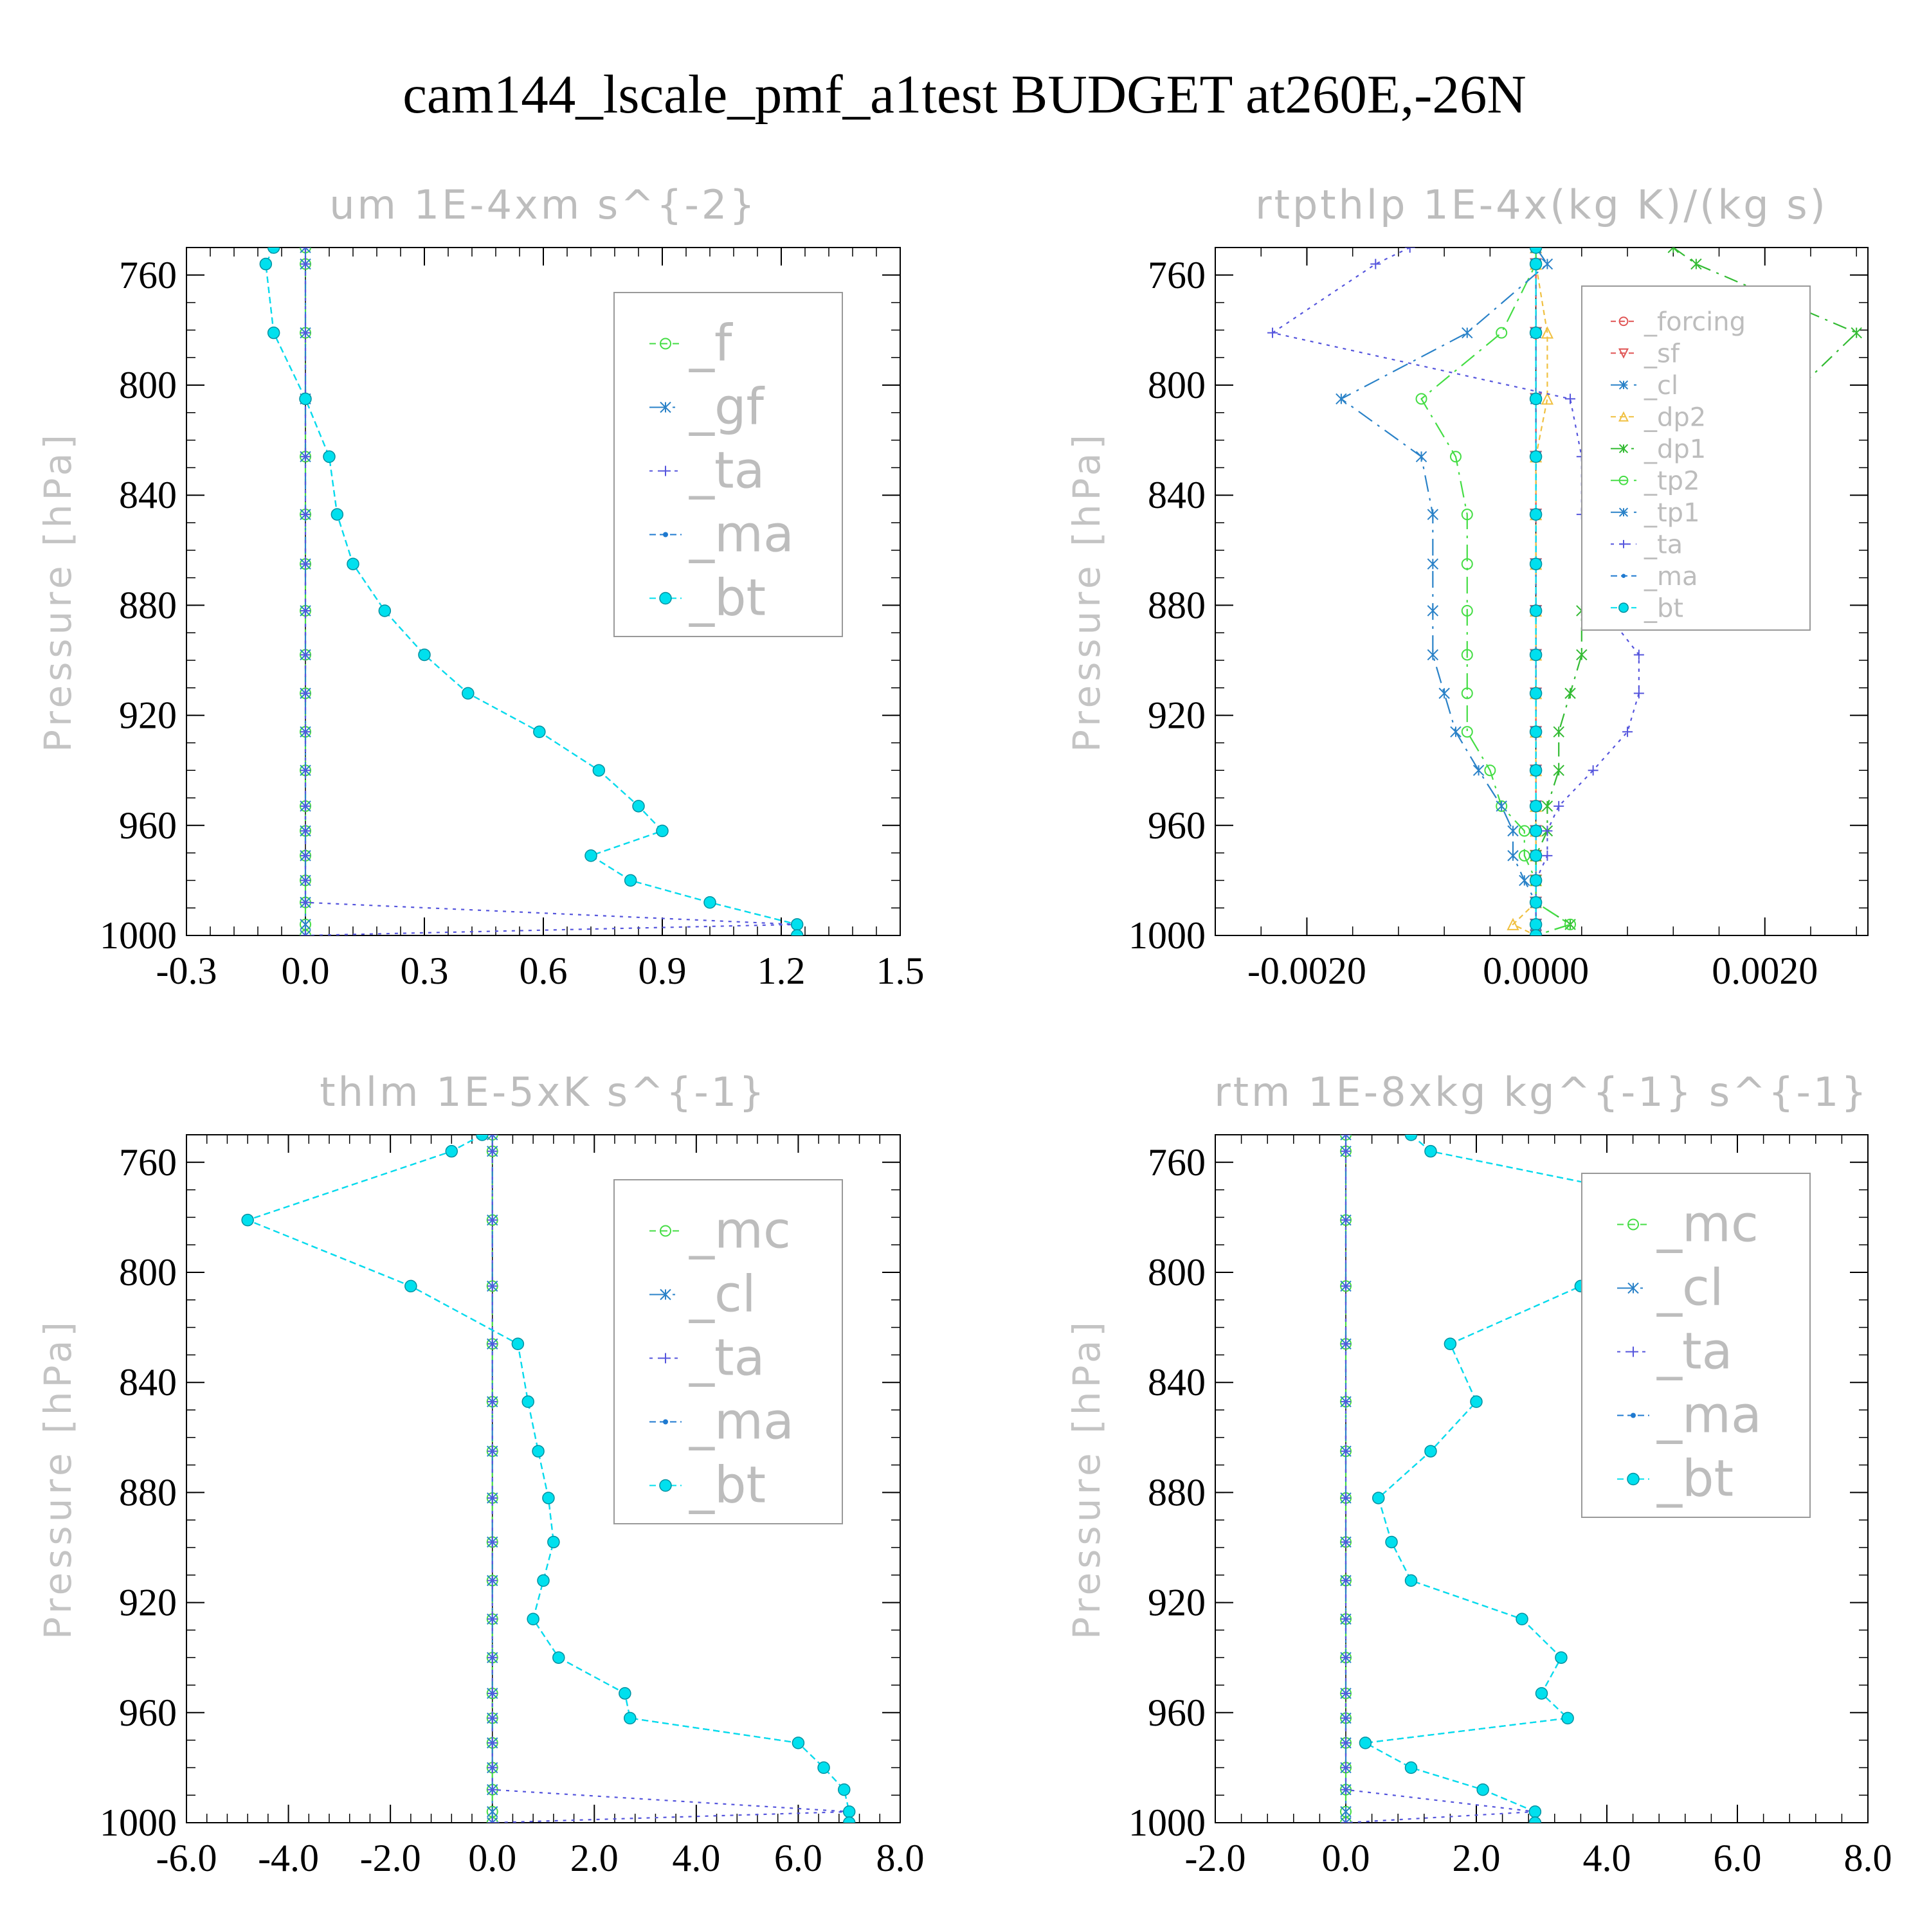 The image size is (1929, 1932). What do you see at coordinates (1695, 322) in the screenshot?
I see `legend-entry: _forcing` at bounding box center [1695, 322].